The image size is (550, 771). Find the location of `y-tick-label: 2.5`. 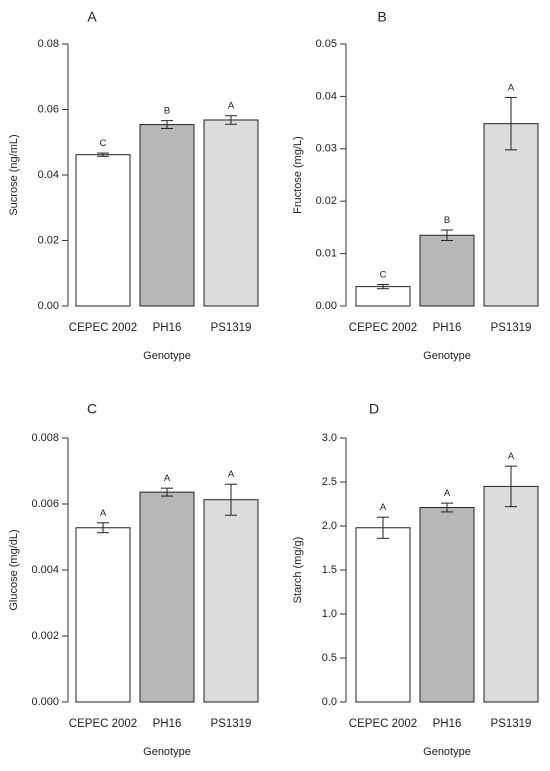

y-tick-label: 2.5 is located at coordinates (329, 482).